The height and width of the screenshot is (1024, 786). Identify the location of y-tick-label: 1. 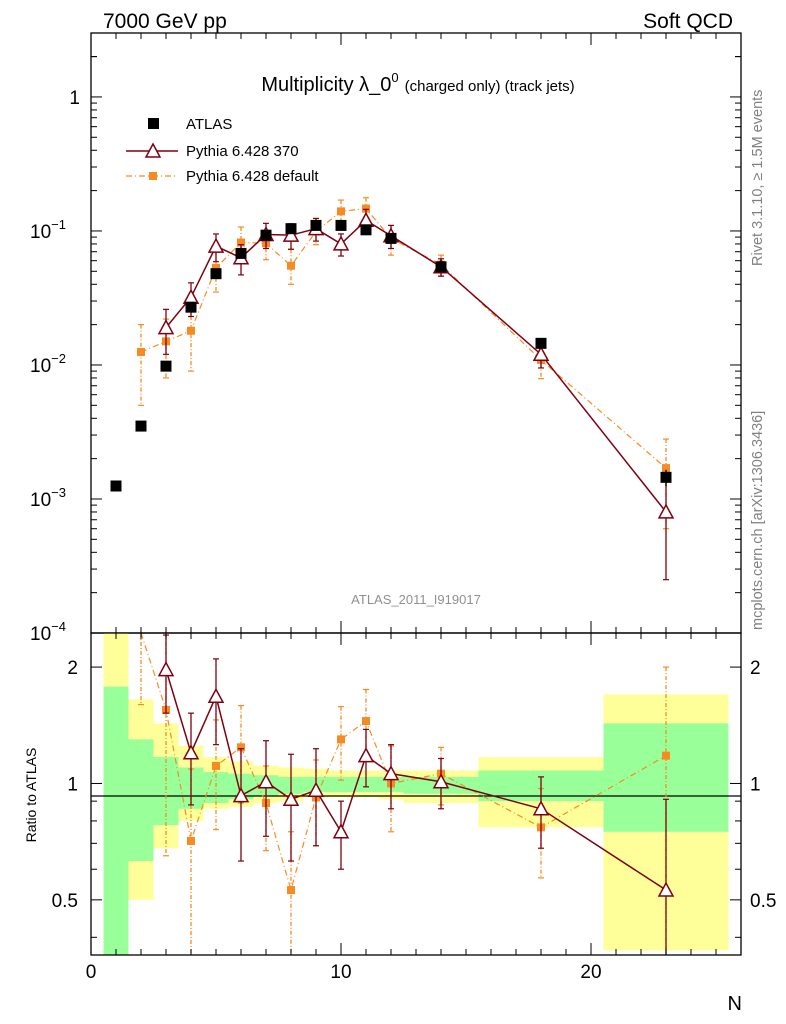
(74, 98).